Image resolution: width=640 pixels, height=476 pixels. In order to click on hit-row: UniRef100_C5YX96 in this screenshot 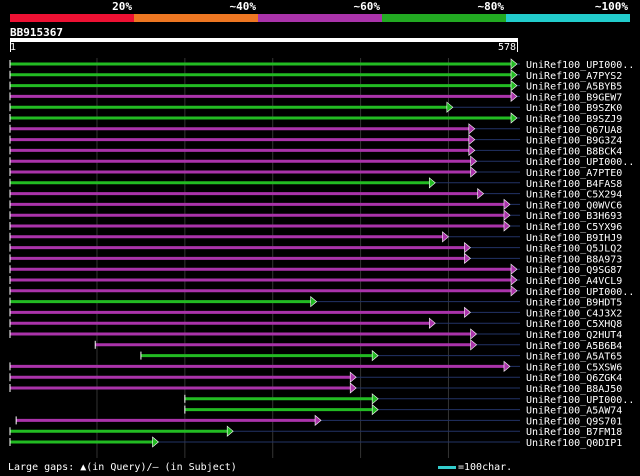, I will do `click(315, 226)`.